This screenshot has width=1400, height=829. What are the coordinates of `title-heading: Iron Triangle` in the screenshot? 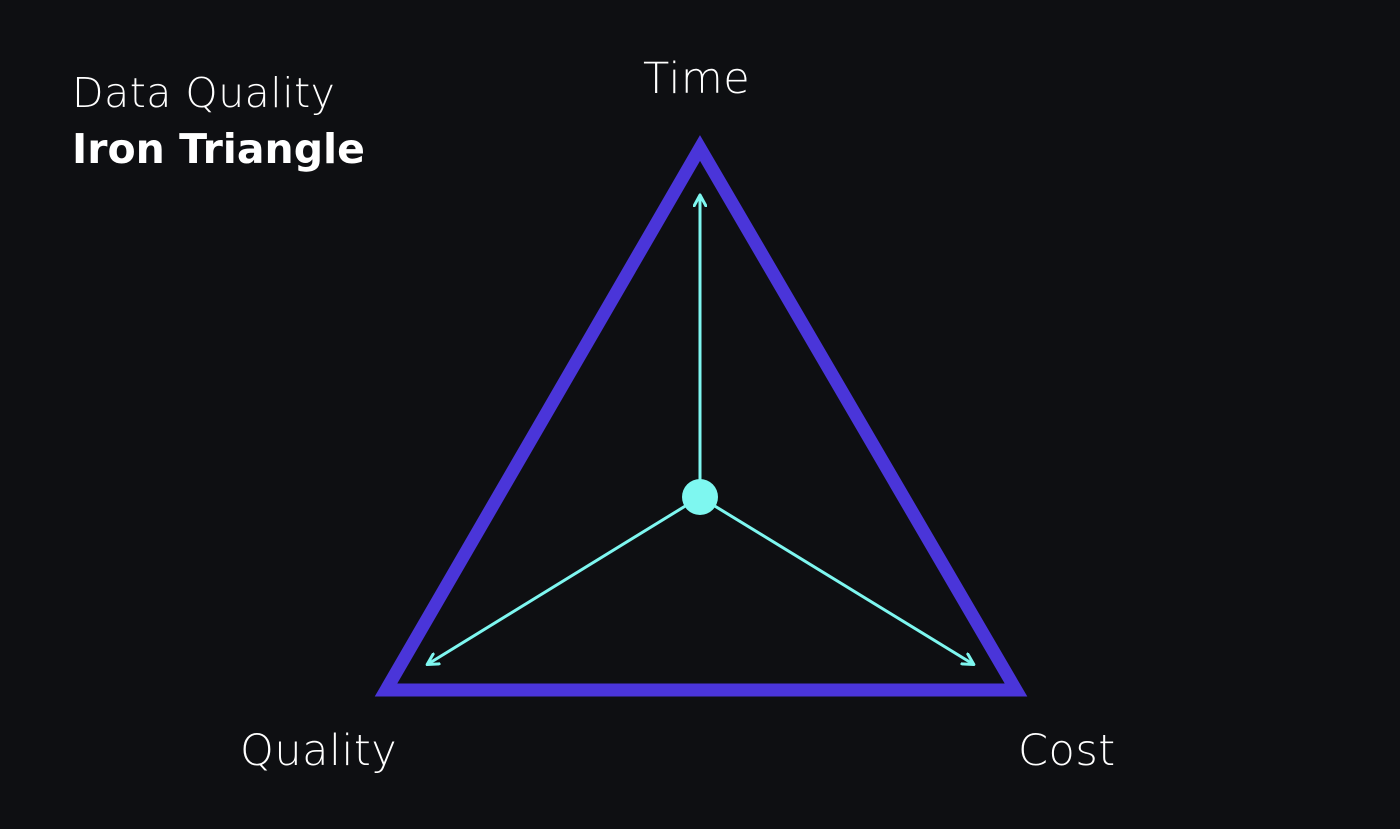 It's located at (218, 149).